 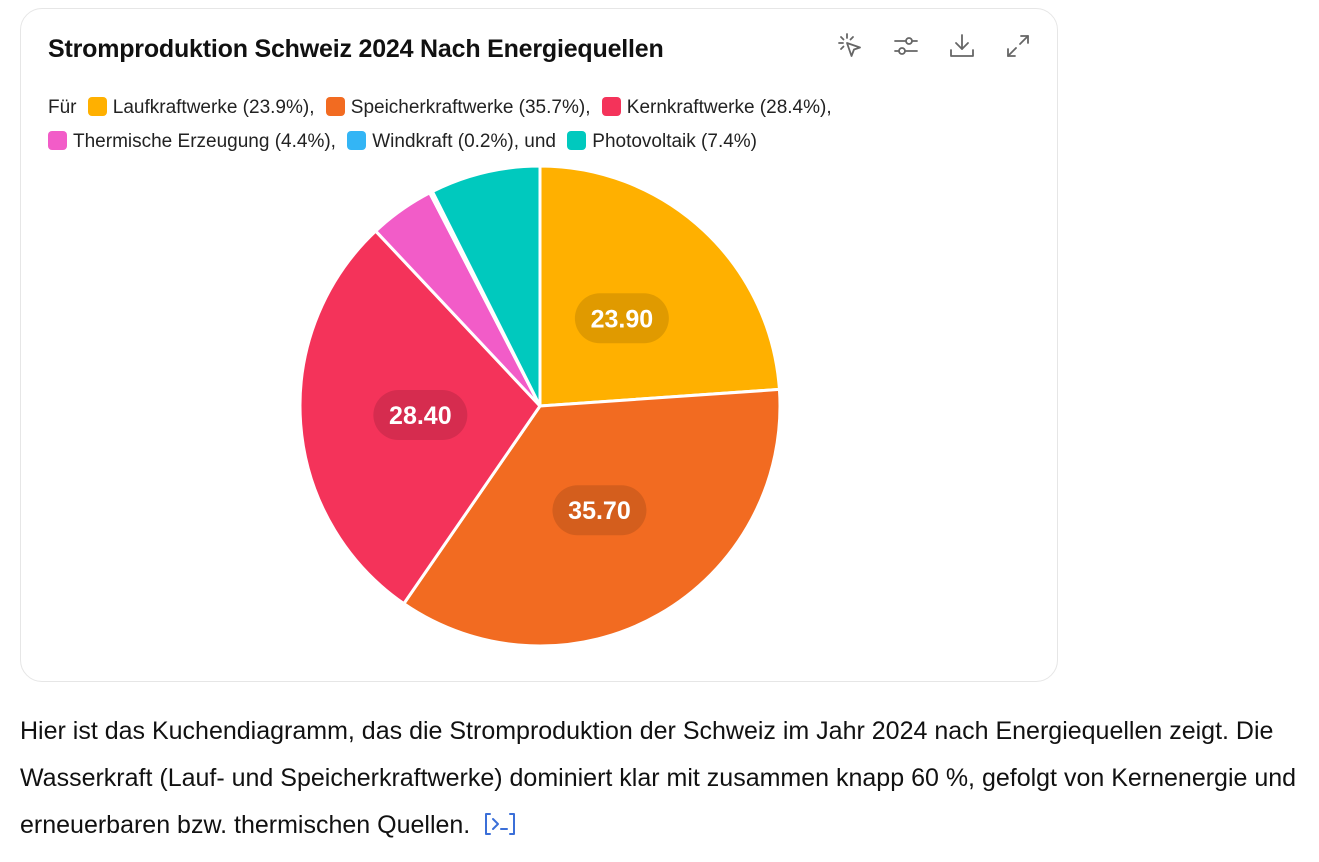 What do you see at coordinates (445, 141) in the screenshot?
I see `legend-label: Windkraft (0.2%),` at bounding box center [445, 141].